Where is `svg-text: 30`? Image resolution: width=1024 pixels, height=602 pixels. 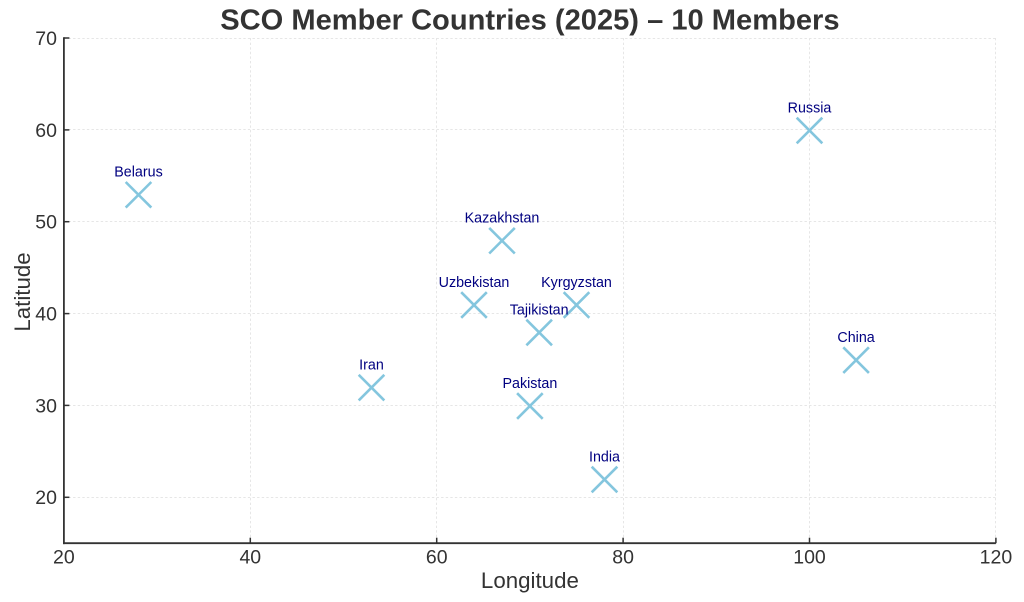
svg-text: 30 is located at coordinates (46, 406).